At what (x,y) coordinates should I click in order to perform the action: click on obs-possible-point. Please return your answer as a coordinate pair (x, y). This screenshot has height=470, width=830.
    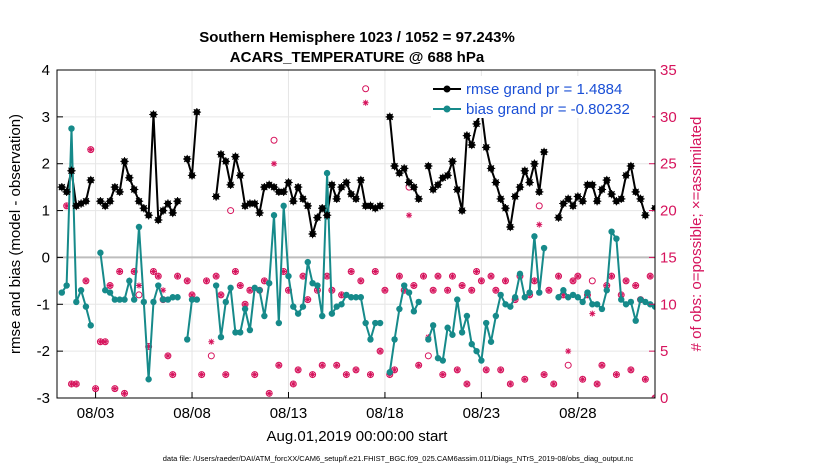
    Looking at the image, I should click on (428, 356).